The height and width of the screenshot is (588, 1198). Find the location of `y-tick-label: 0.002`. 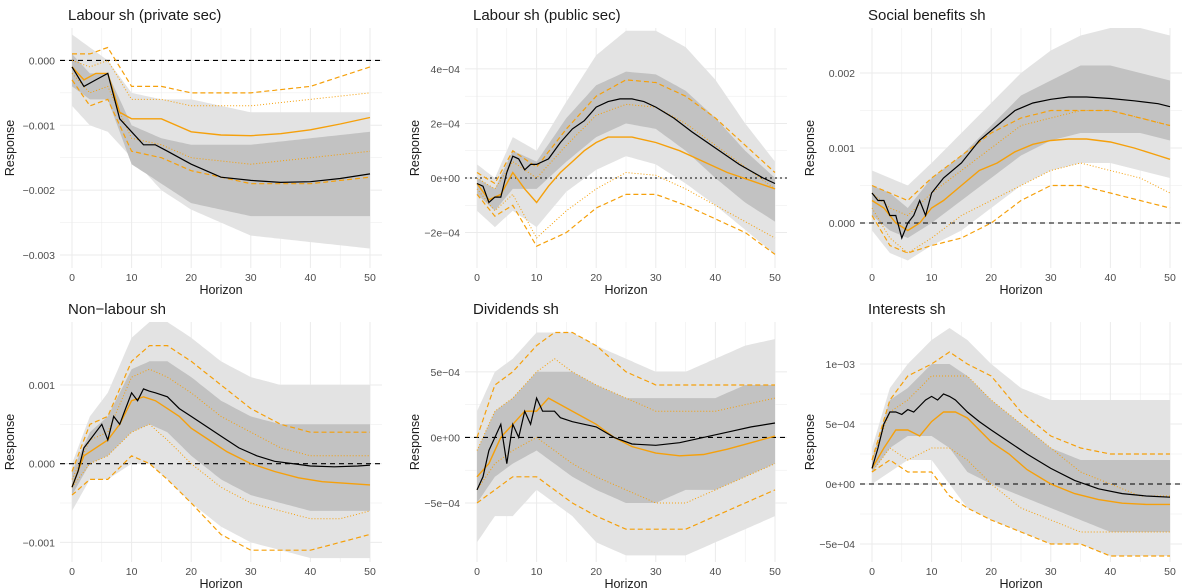

y-tick-label: 0.002 is located at coordinates (842, 74).